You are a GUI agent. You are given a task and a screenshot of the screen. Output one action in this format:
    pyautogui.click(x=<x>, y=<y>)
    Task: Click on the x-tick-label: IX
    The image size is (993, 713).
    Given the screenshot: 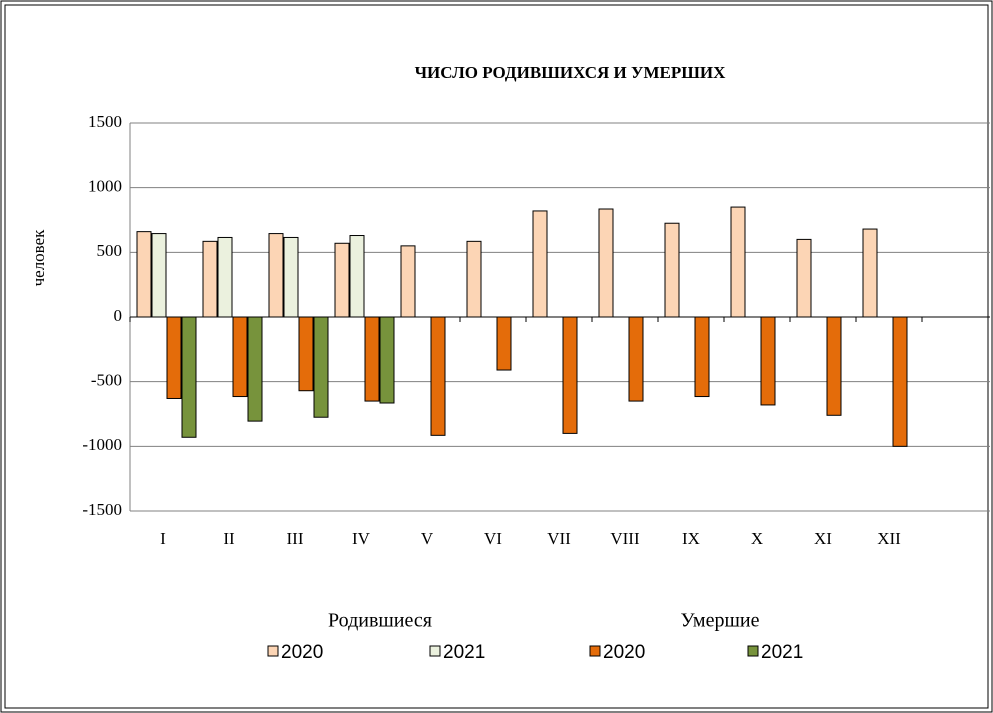 What is the action you would take?
    pyautogui.click(x=691, y=538)
    